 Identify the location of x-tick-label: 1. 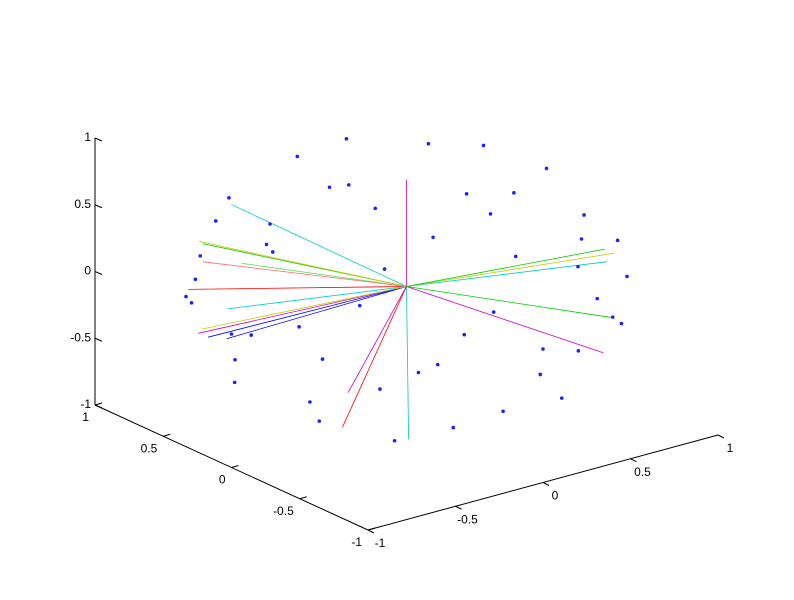
(730, 448).